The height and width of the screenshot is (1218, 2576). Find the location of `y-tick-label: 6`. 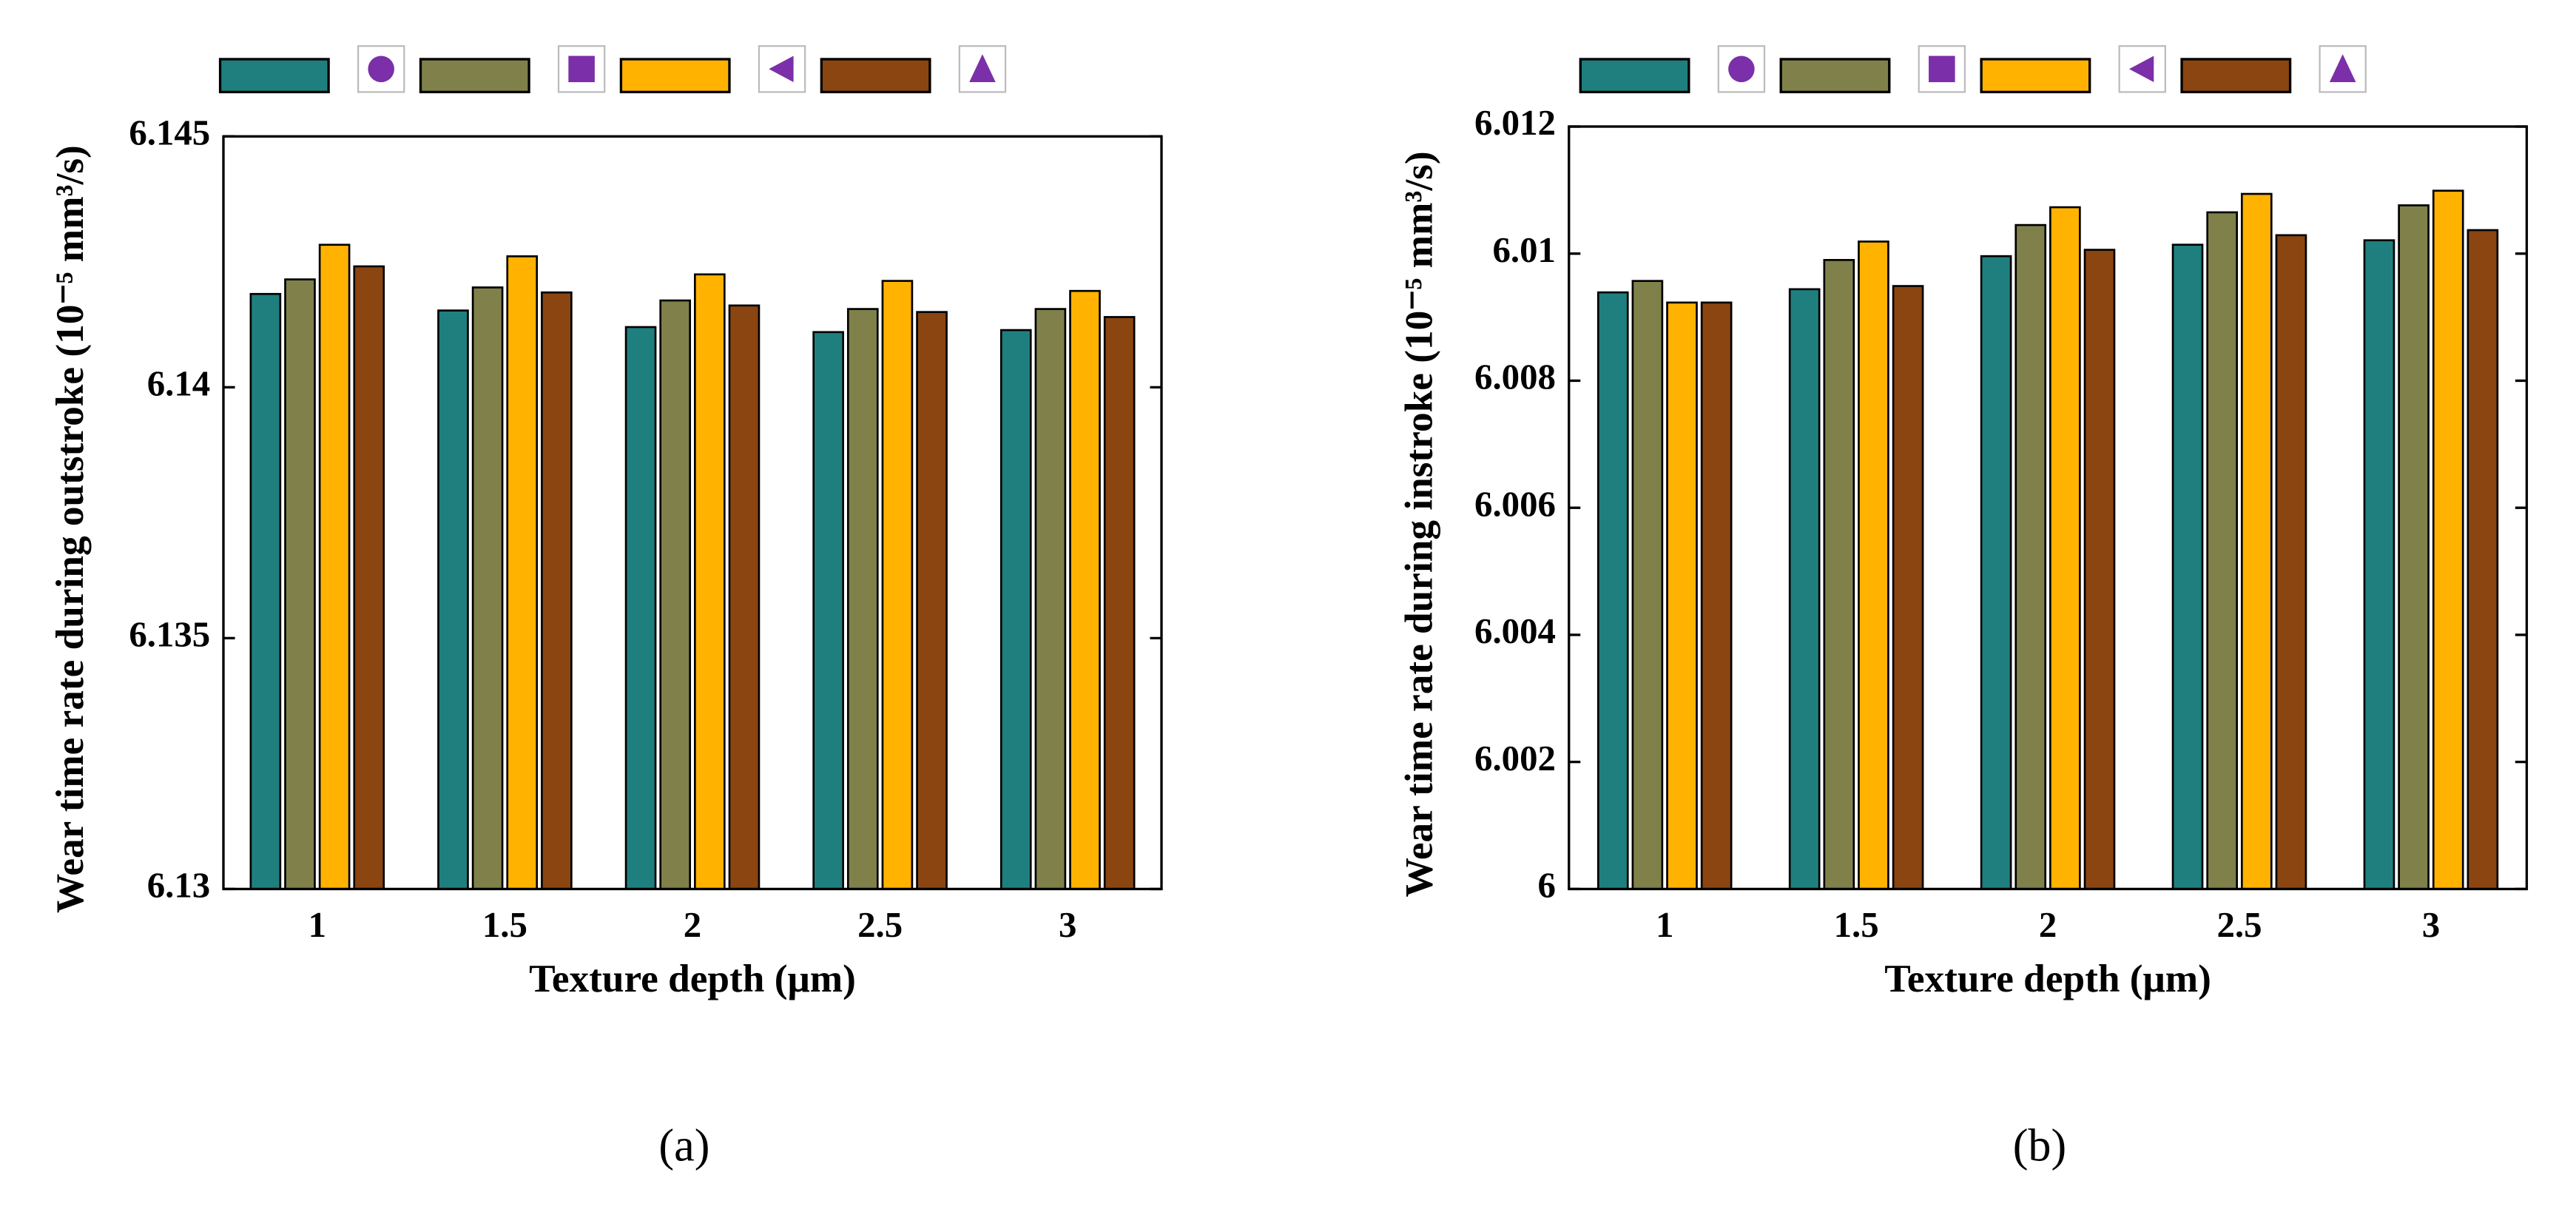

y-tick-label: 6 is located at coordinates (1547, 886).